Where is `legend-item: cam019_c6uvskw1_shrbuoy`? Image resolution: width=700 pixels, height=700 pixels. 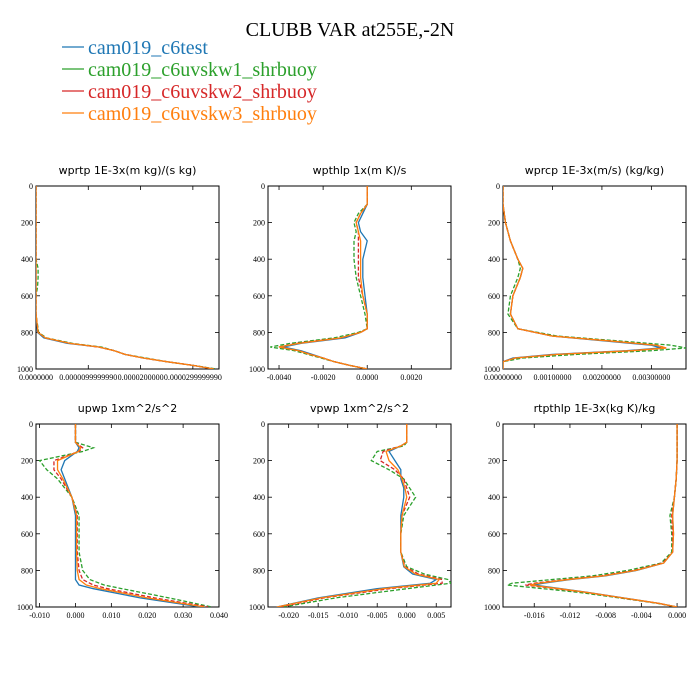
legend-item: cam019_c6uvskw1_shrbuoy is located at coordinates (189, 70).